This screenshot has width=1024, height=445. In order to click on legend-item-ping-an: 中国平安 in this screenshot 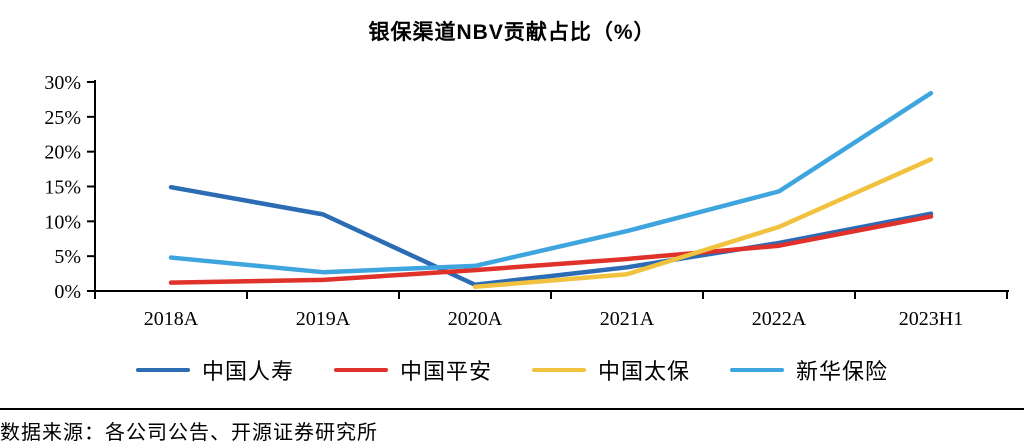, I will do `click(412, 370)`.